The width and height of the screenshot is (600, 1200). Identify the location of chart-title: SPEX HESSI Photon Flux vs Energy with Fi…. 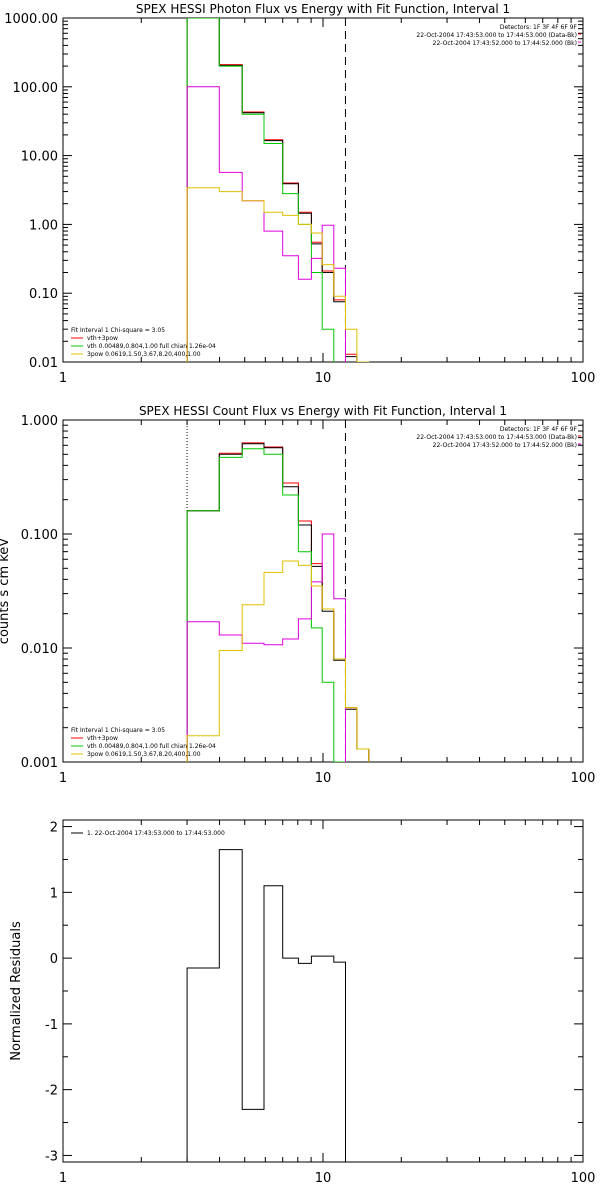
(323, 9).